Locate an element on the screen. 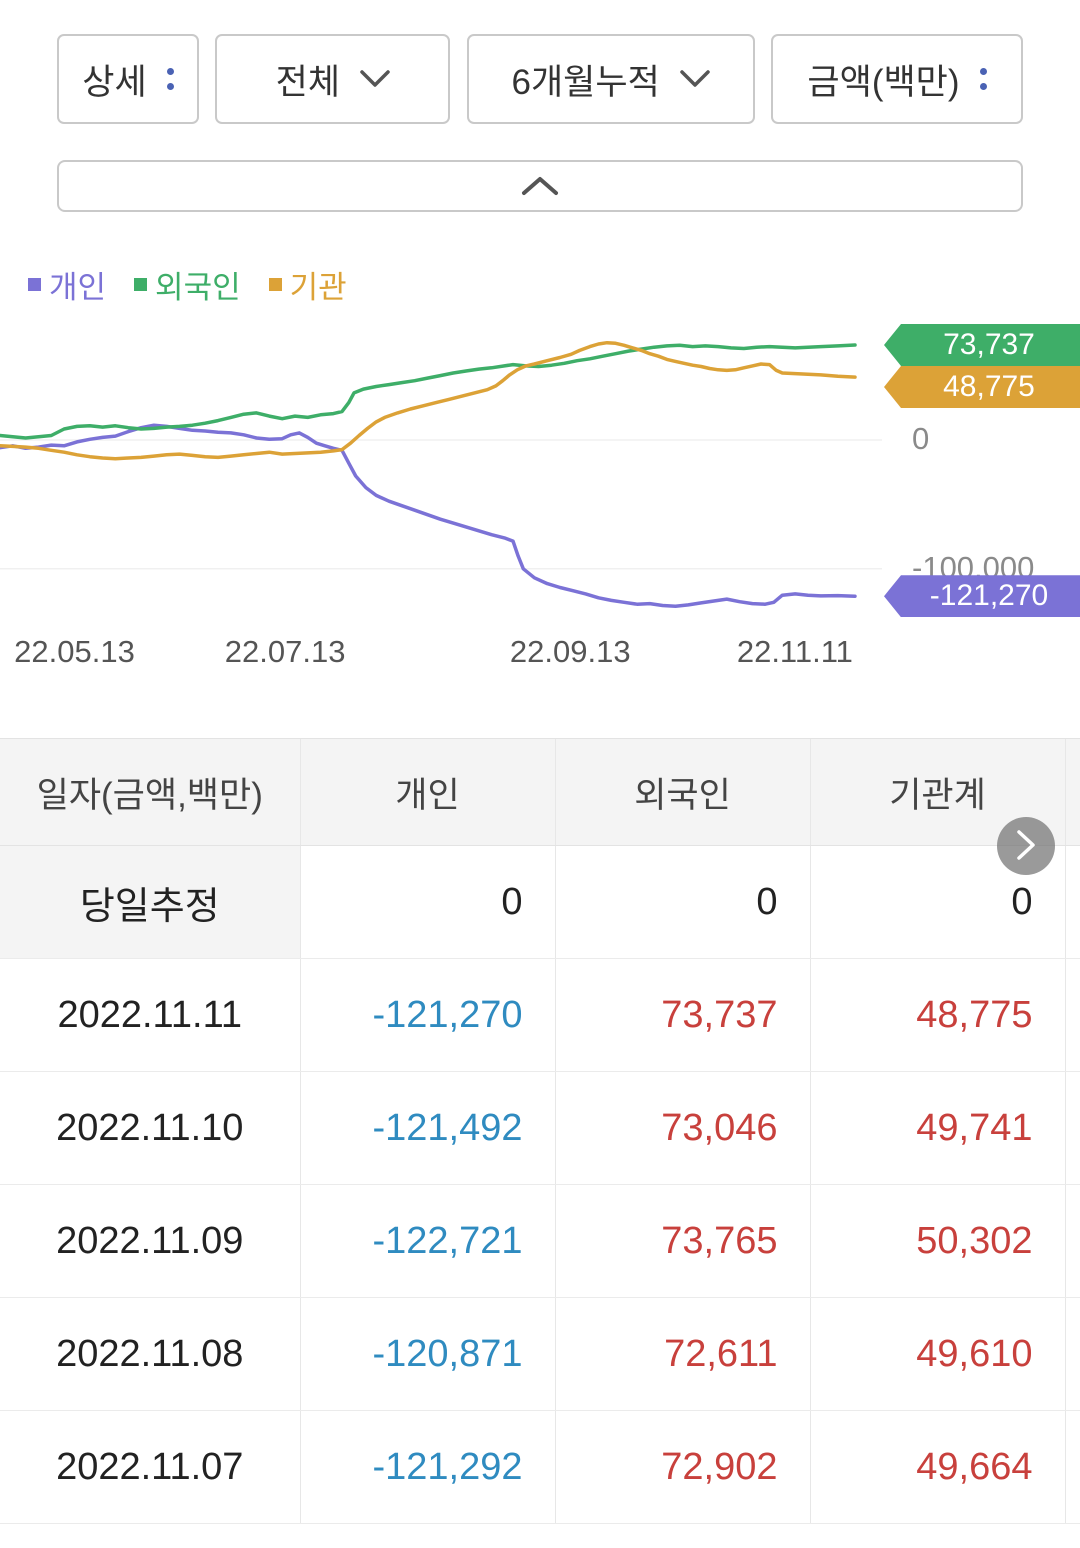 This screenshot has height=1548, width=1080. x-axis-tick-label: 22.11.11 is located at coordinates (794, 651).